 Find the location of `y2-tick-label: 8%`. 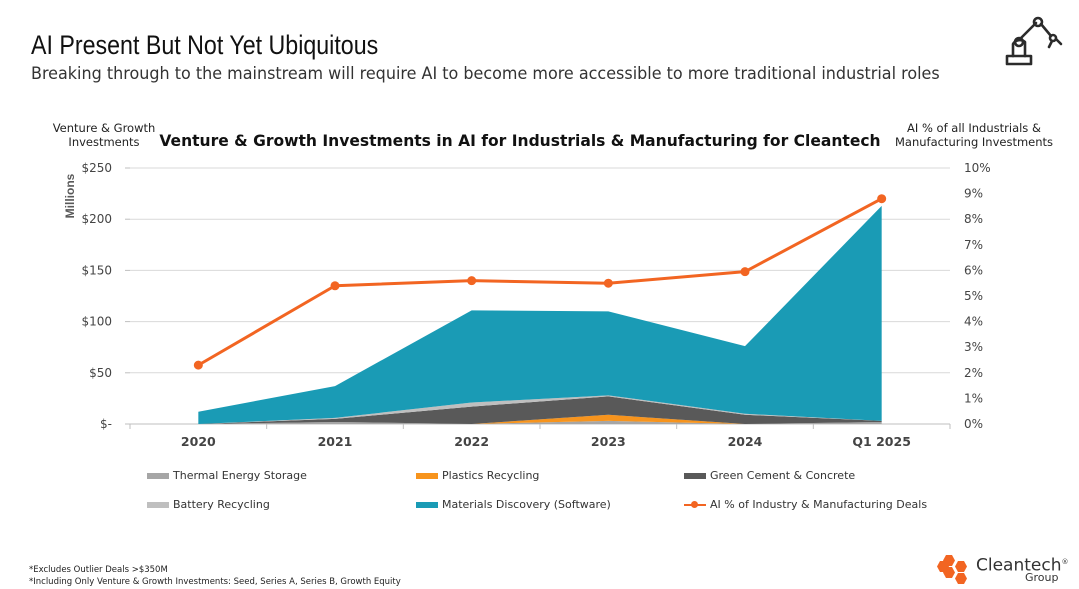

y2-tick-label: 8% is located at coordinates (973, 219).